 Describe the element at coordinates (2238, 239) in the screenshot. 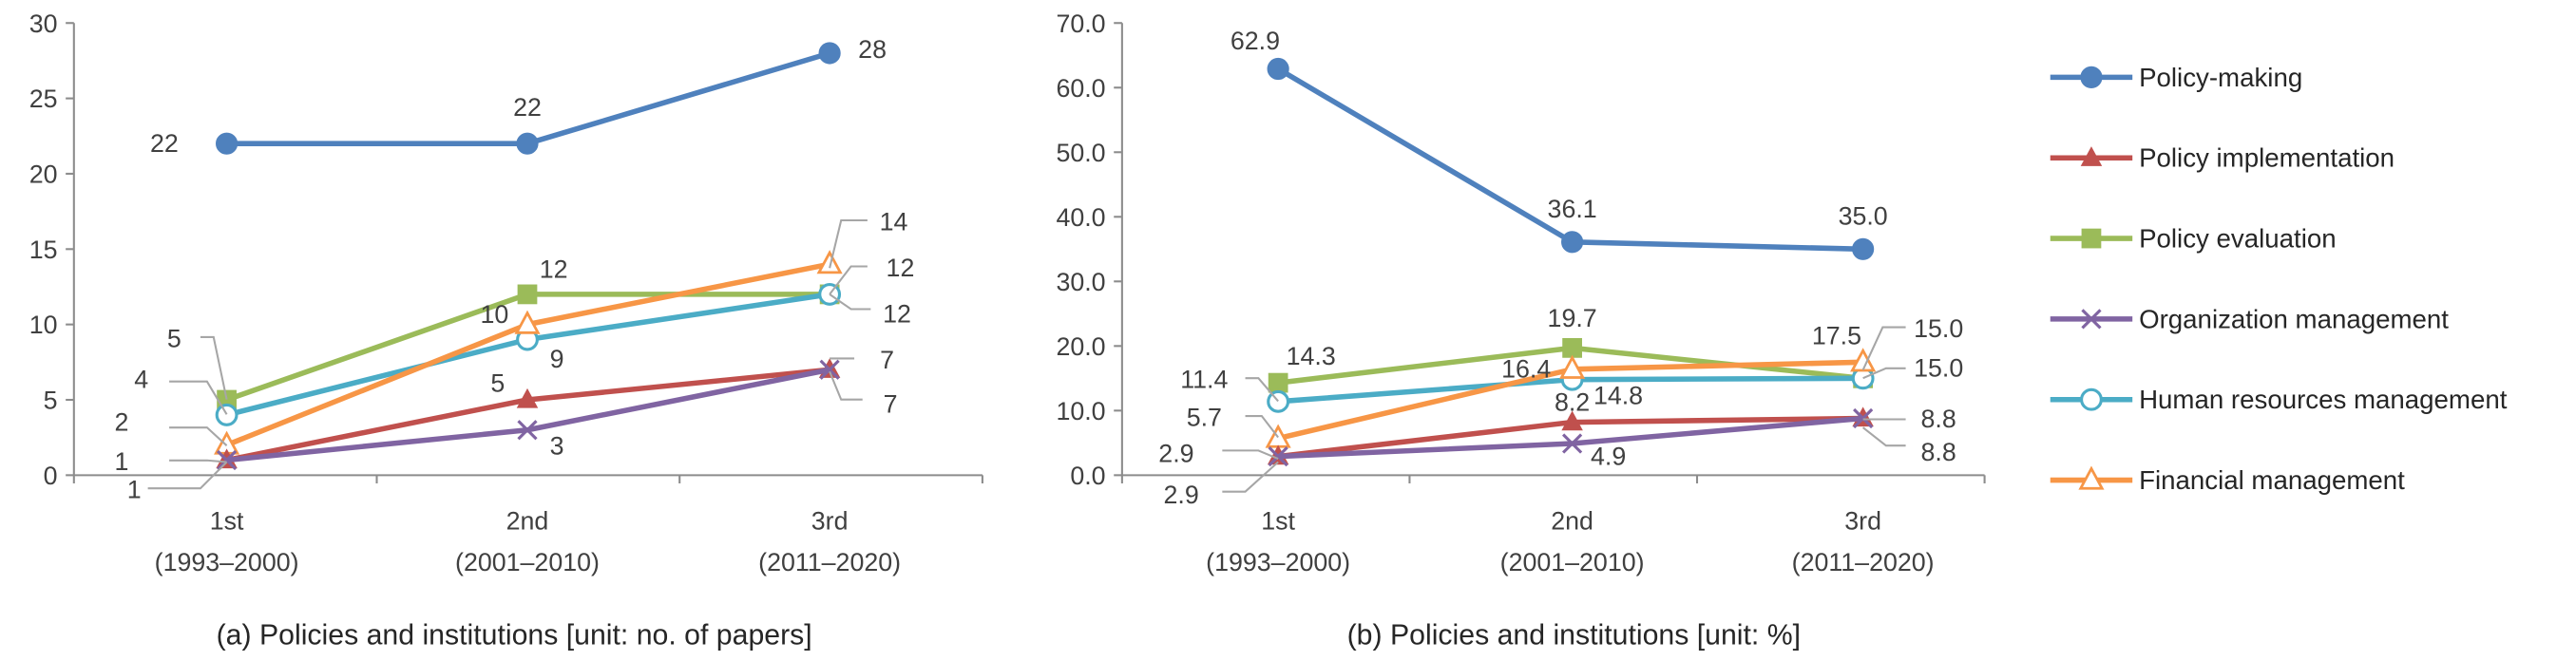

I see `legend-label: Policy evaluation` at that location.